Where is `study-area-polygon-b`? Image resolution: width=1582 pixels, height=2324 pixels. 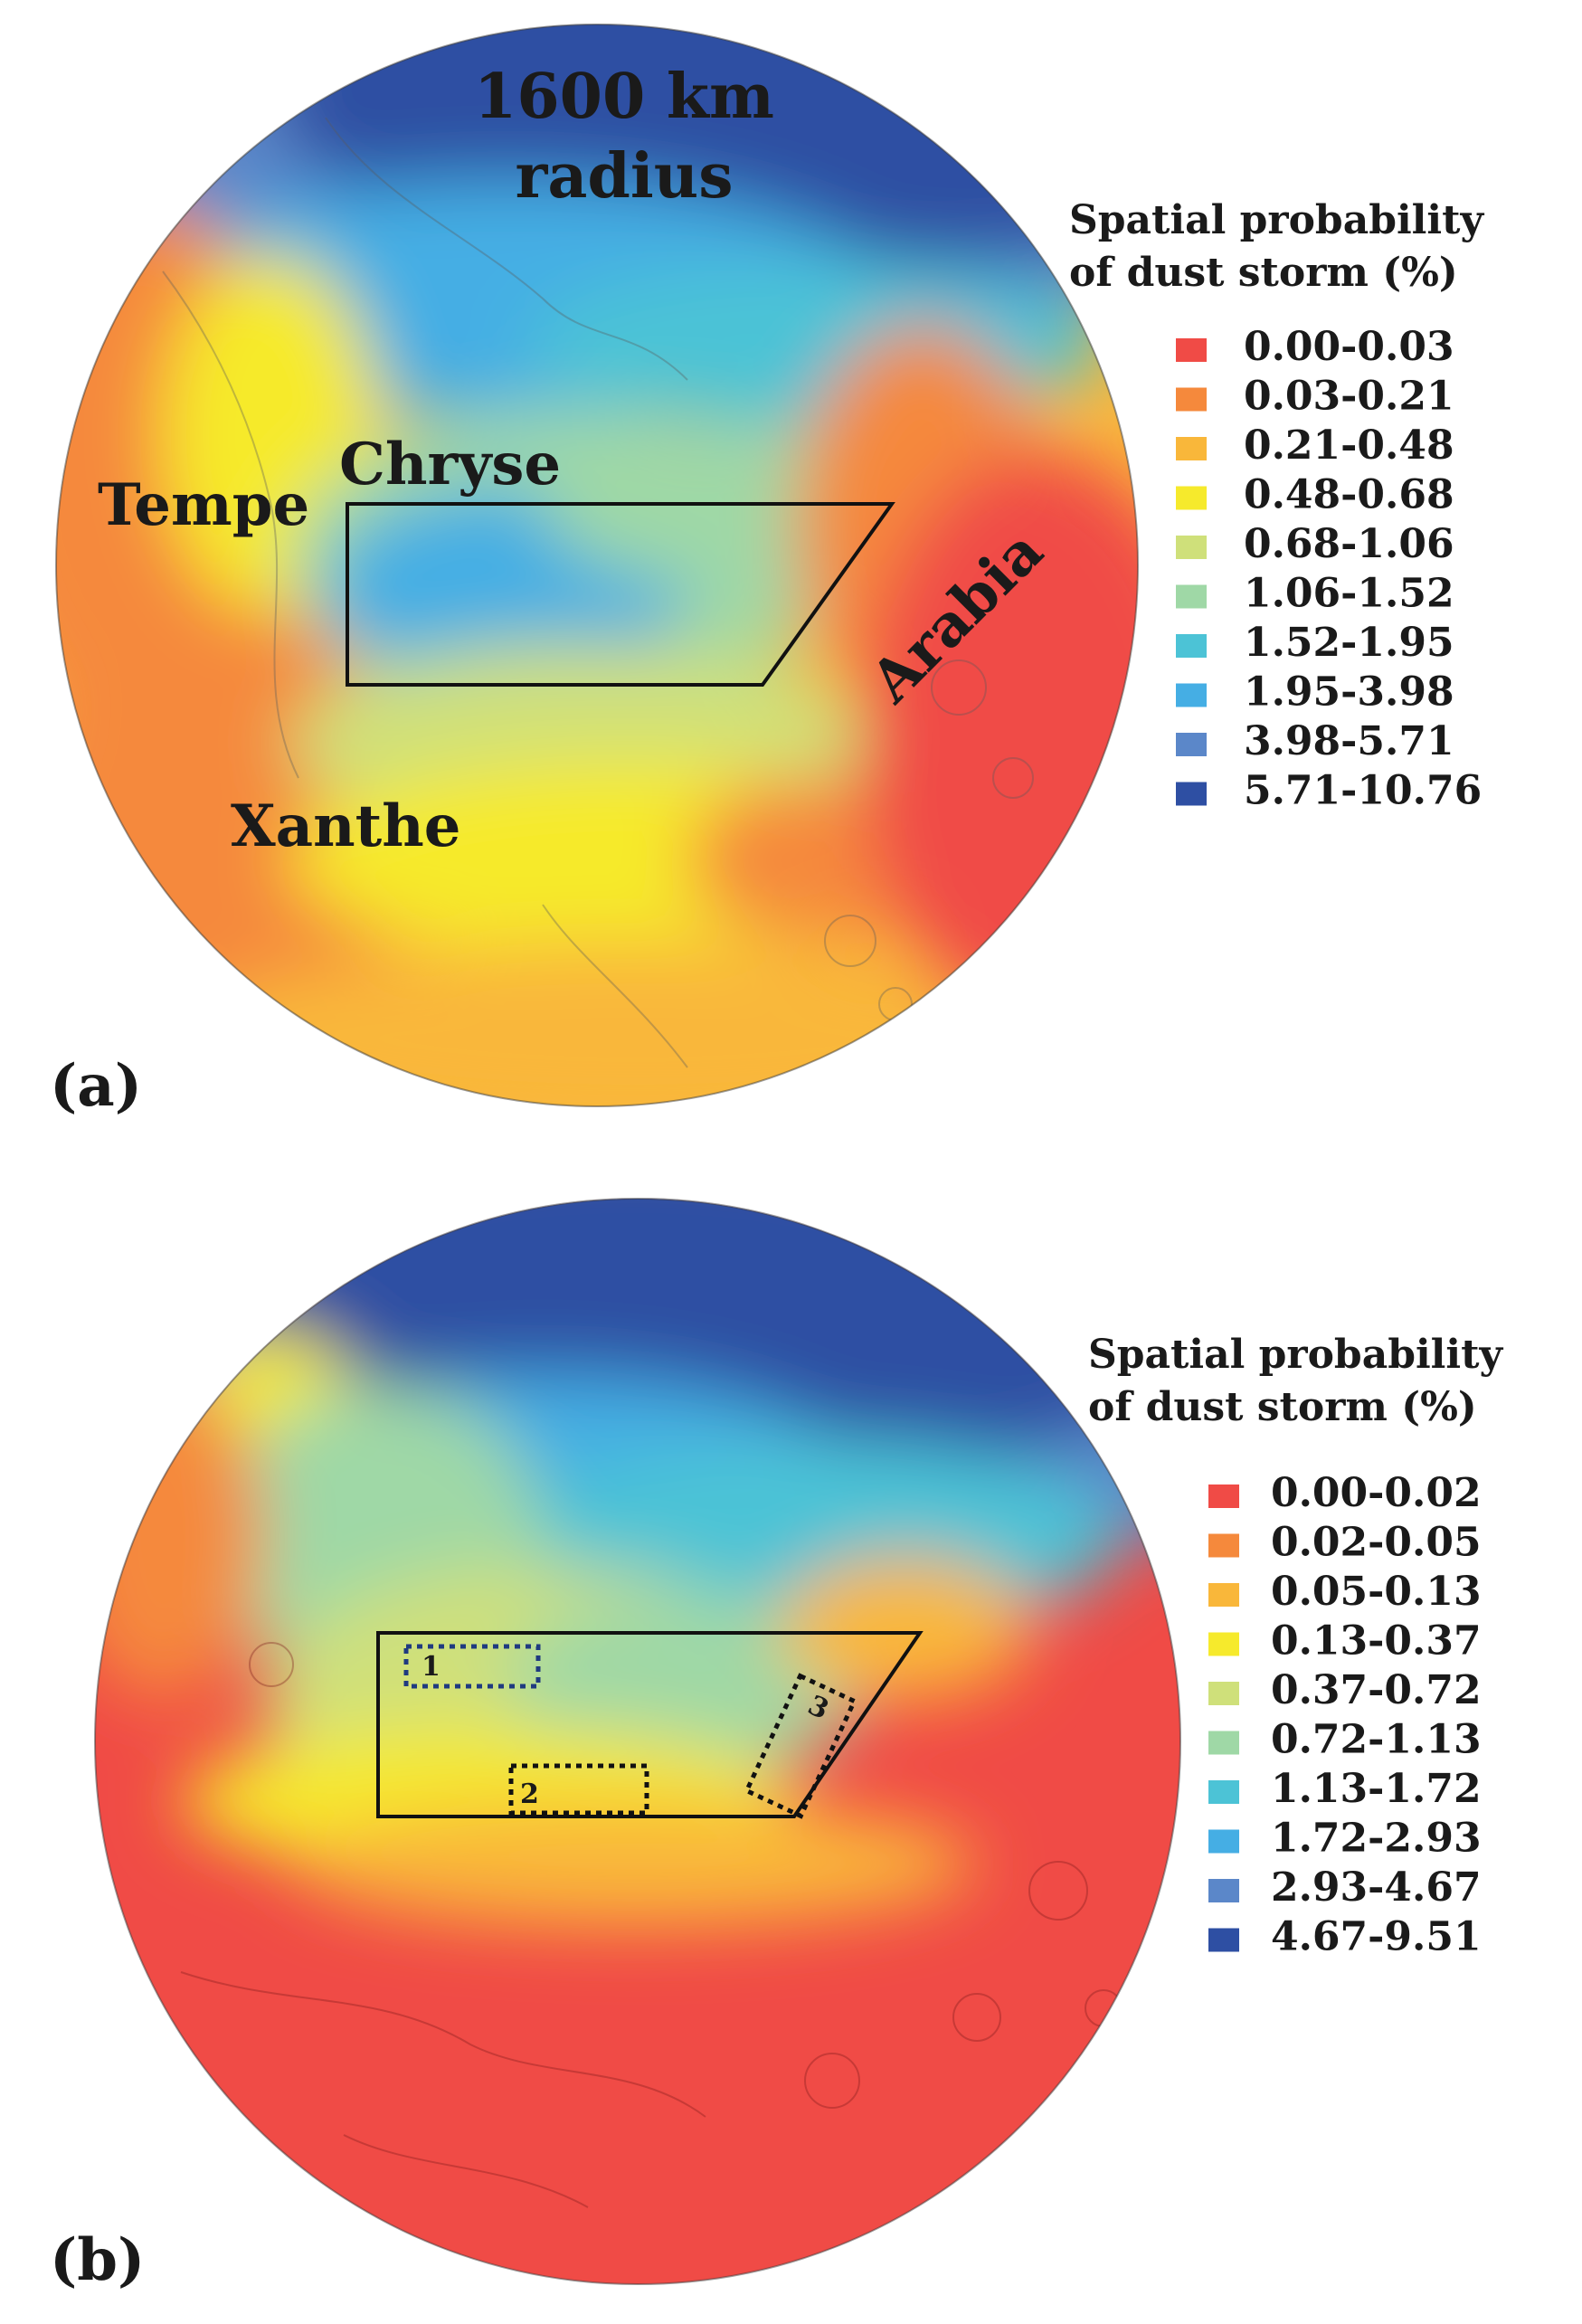
study-area-polygon-b is located at coordinates (650, 1724).